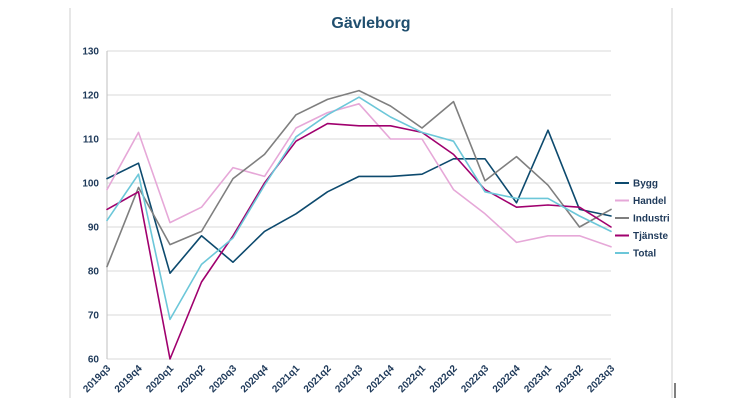  What do you see at coordinates (90, 52) in the screenshot?
I see `y-tick-label: 130` at bounding box center [90, 52].